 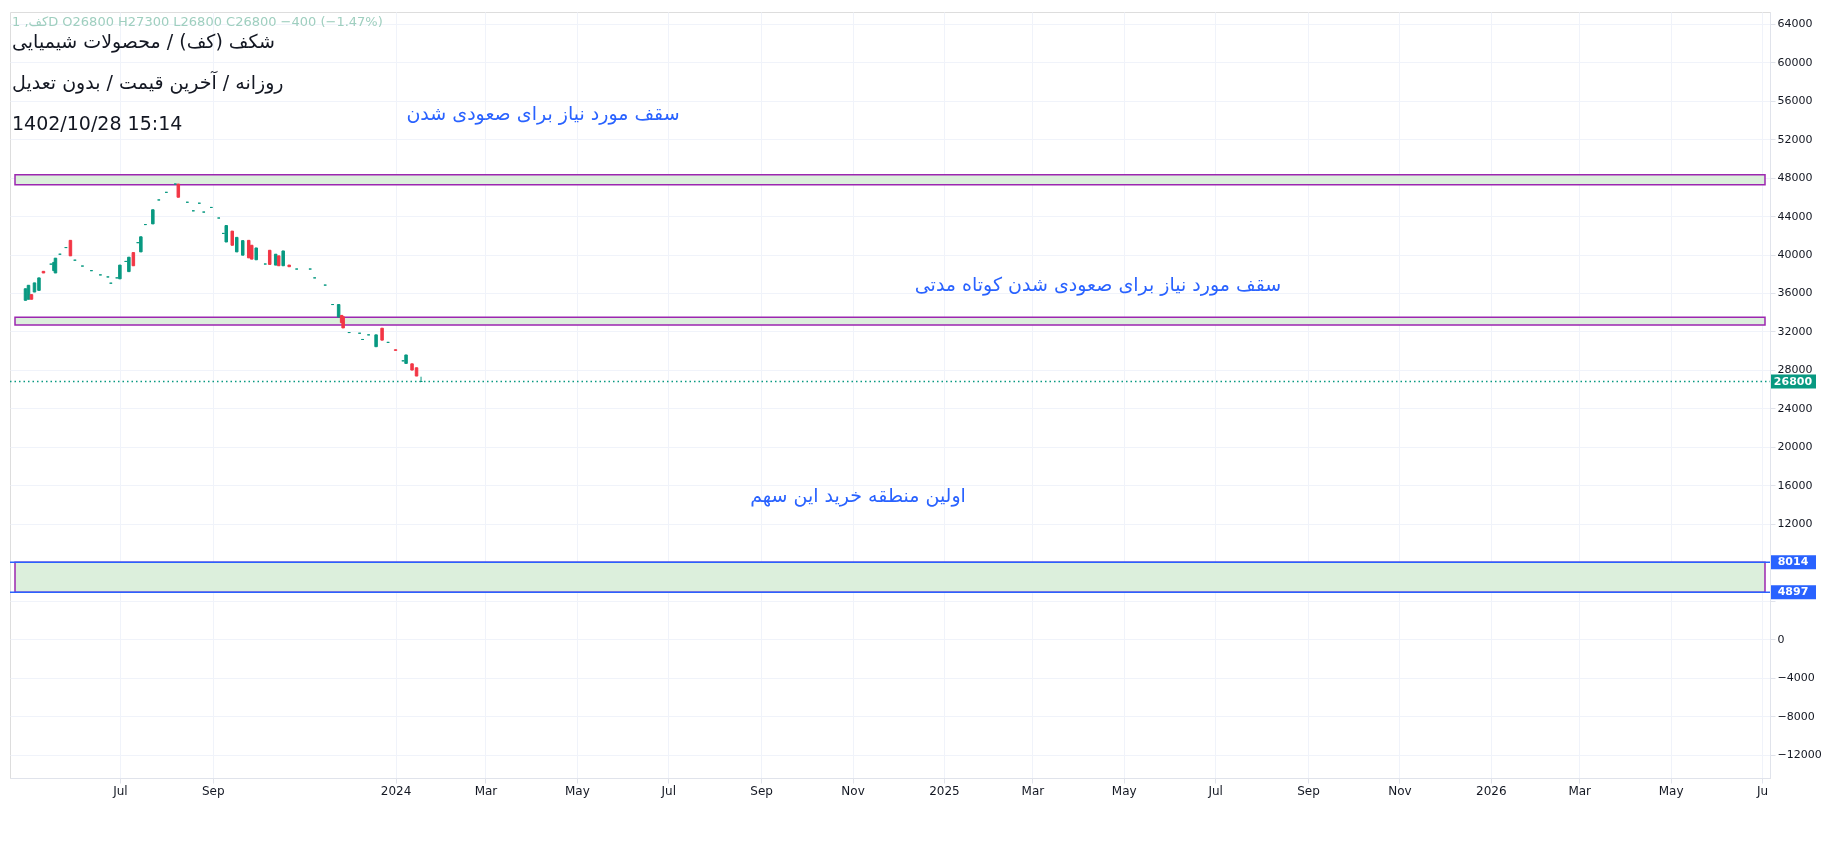 What do you see at coordinates (1795, 293) in the screenshot?
I see `y-tick-label: 36000` at bounding box center [1795, 293].